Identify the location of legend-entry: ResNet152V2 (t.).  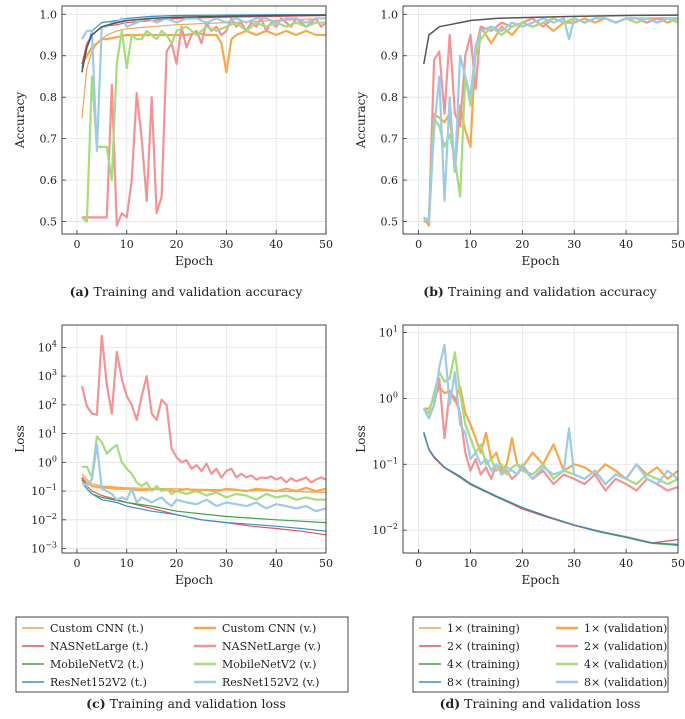
(84, 682).